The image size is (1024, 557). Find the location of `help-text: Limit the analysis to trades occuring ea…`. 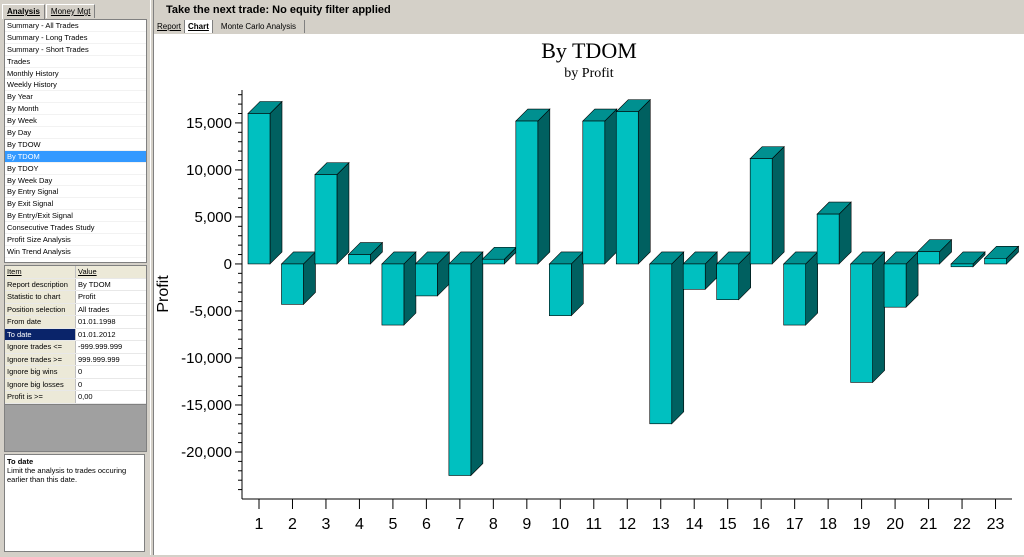

help-text: Limit the analysis to trades occuring ea… is located at coordinates (67, 475).